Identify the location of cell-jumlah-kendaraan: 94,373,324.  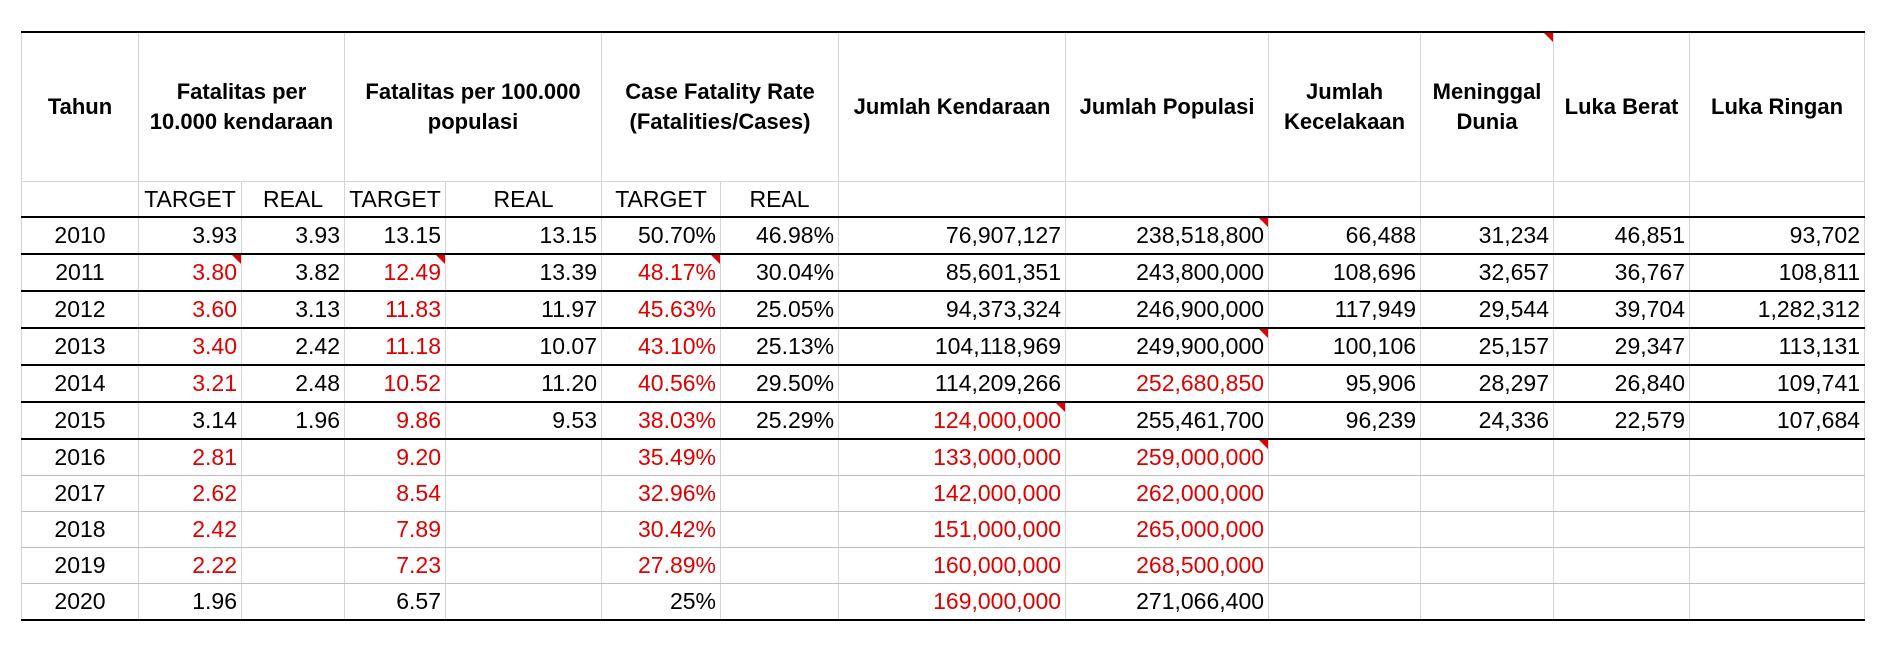
(952, 310).